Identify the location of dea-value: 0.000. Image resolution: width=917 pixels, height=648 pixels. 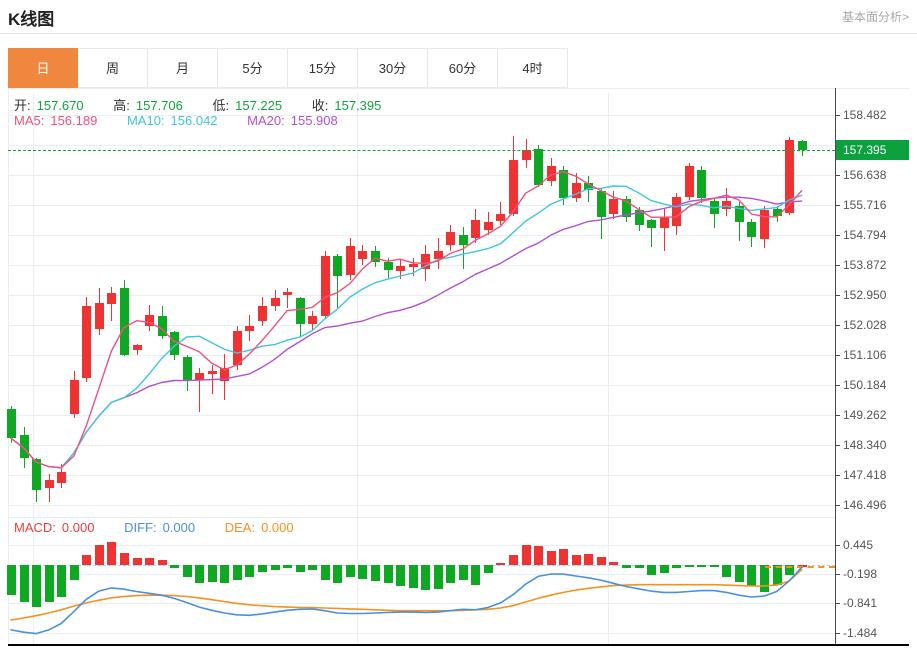
(277, 527).